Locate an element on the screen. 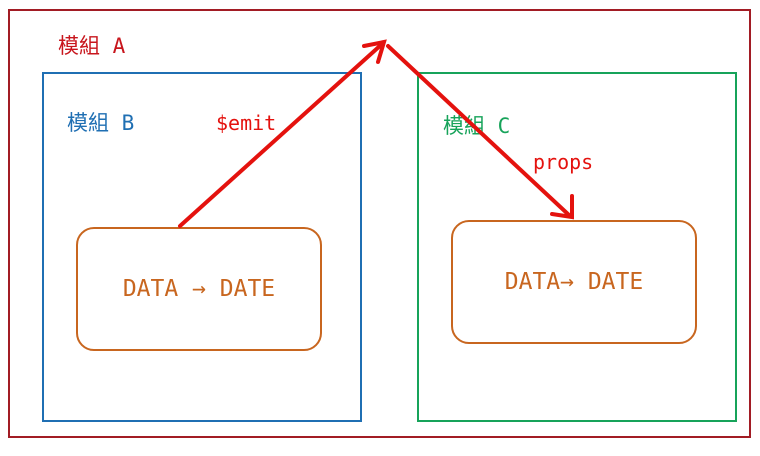 The image size is (760, 456). module-b-data-text: DATA → DATE is located at coordinates (199, 289).